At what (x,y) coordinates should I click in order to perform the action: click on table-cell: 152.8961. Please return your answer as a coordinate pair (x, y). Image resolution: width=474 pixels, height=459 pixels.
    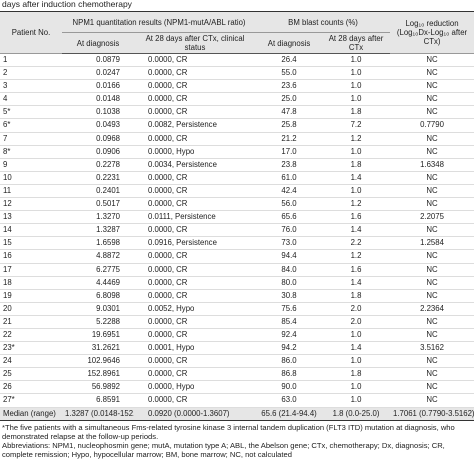
    Looking at the image, I should click on (98, 374).